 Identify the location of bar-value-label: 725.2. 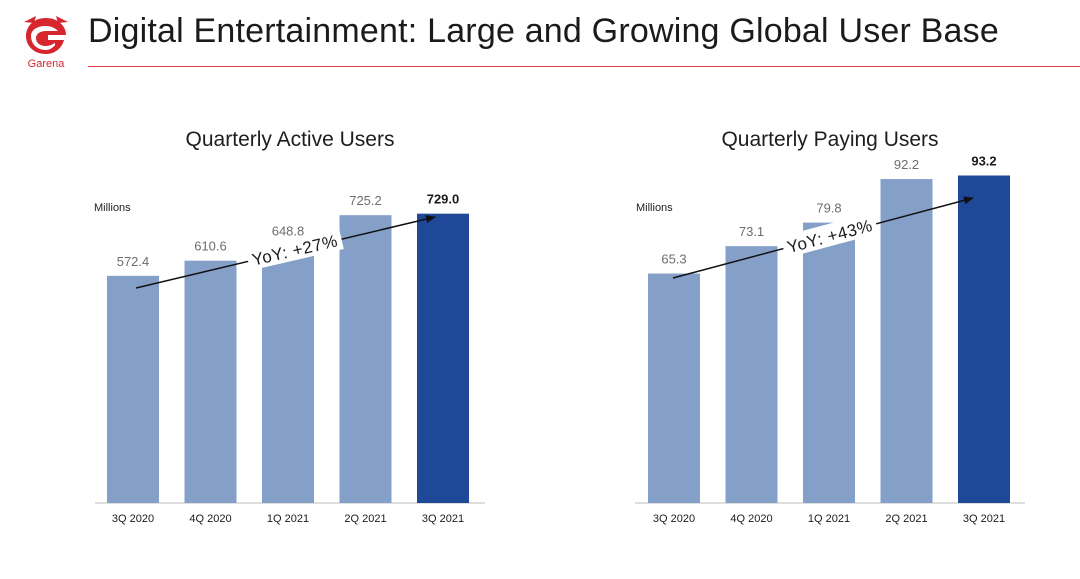
(365, 200).